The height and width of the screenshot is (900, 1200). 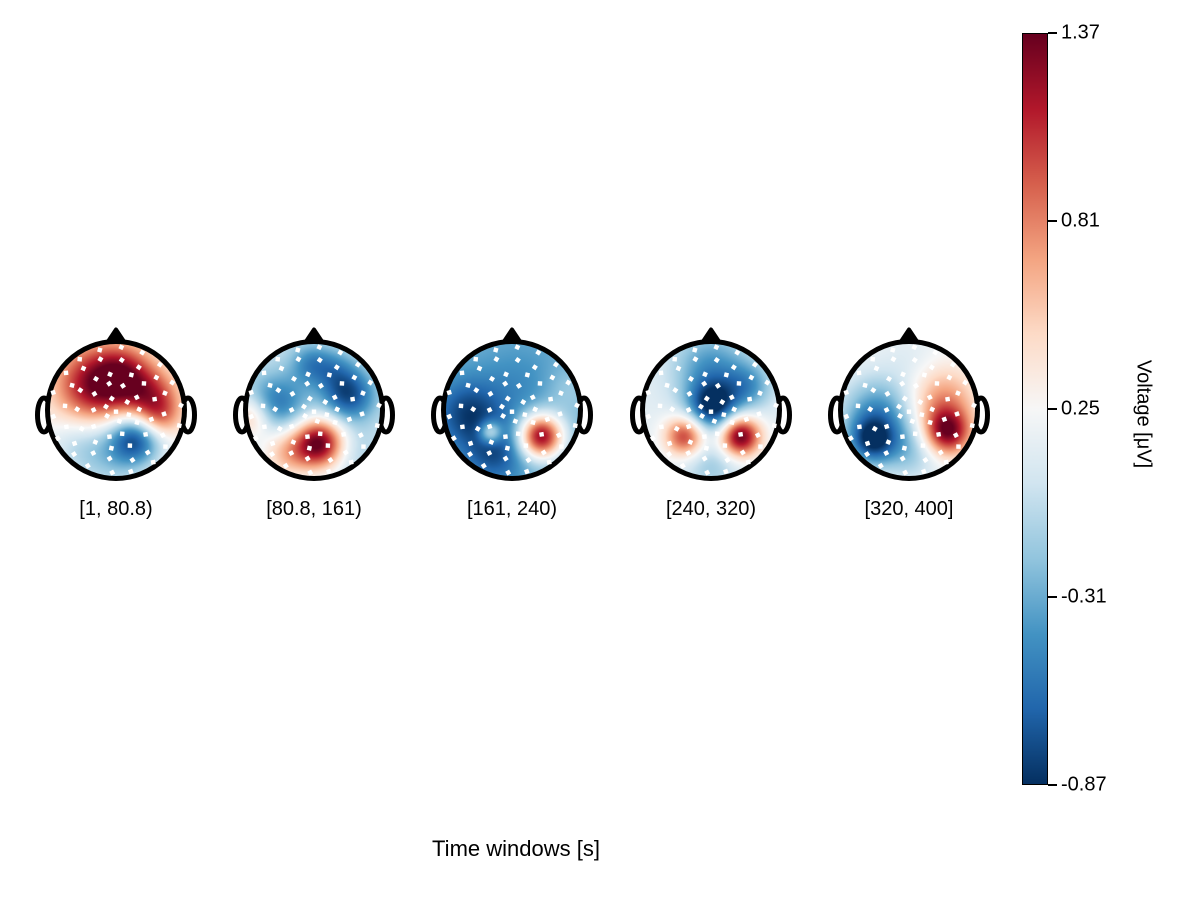 I want to click on topomap-window-2: [80.8, 161), so click(x=314, y=440).